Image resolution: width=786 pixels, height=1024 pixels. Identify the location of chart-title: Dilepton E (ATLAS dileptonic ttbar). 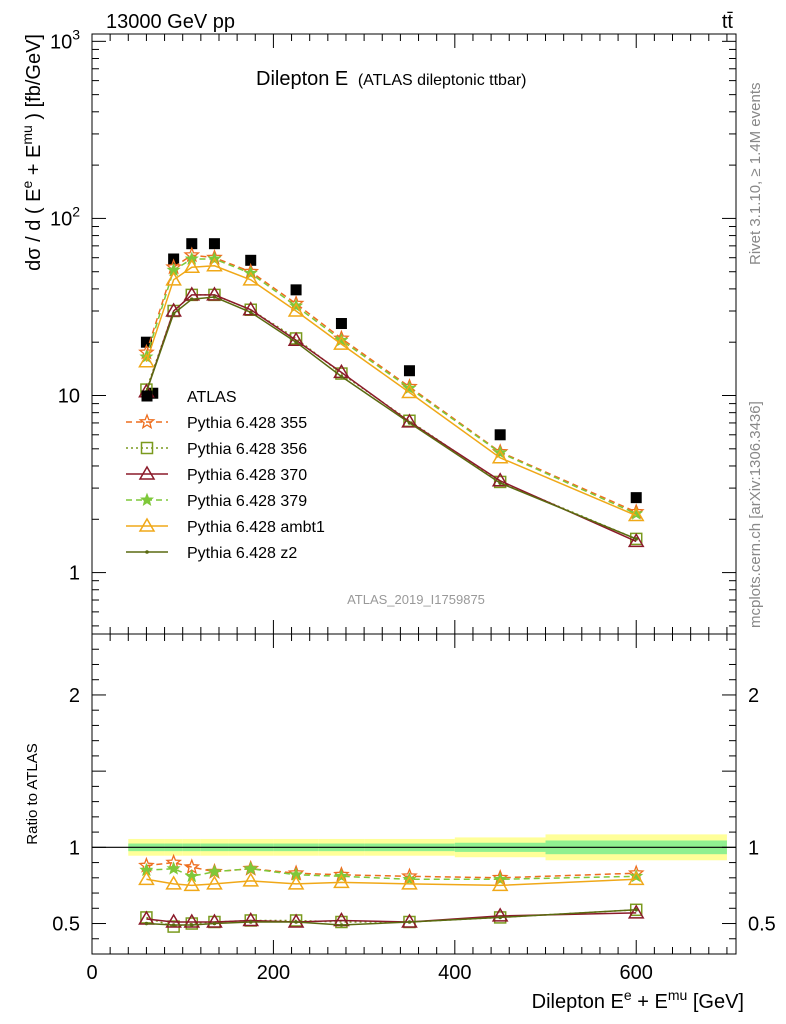
(391, 79).